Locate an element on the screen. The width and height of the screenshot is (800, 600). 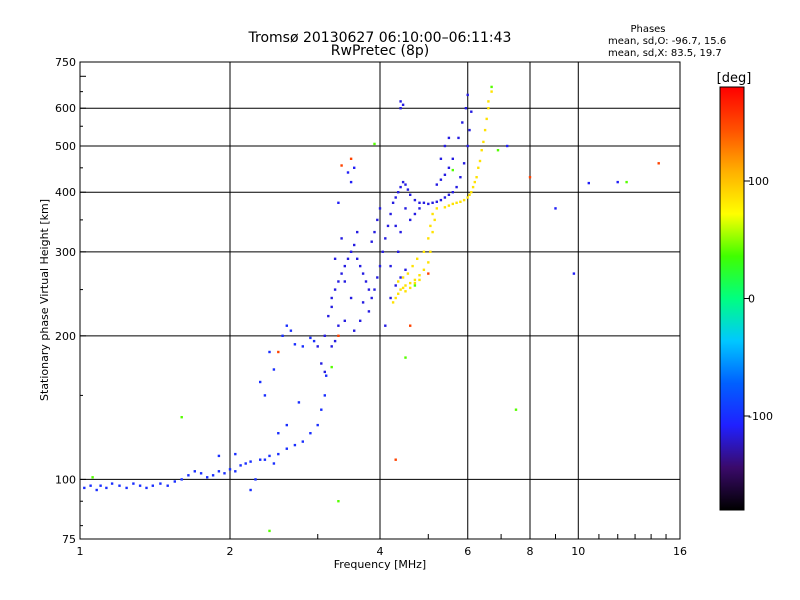
y-tick-label: 500 is located at coordinates (65, 146).